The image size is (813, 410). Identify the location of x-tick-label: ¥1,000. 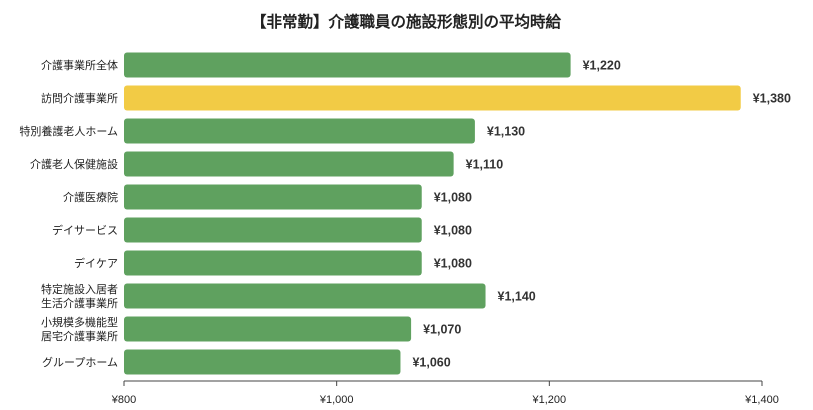
(336, 400).